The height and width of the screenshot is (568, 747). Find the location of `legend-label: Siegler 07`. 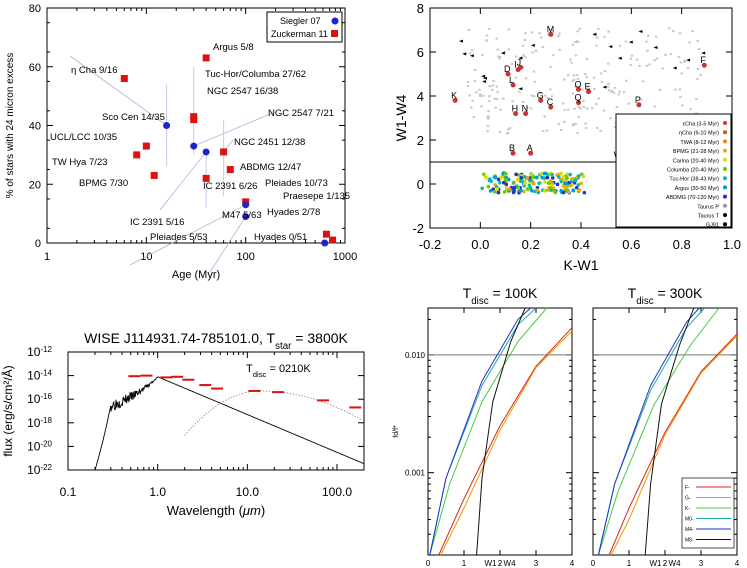

legend-label: Siegler 07 is located at coordinates (300, 21).